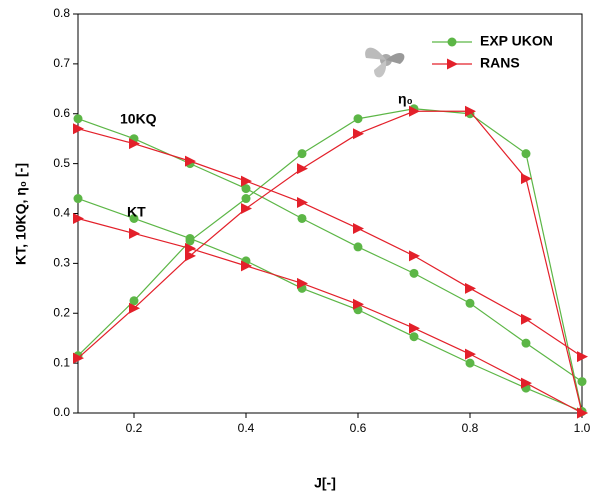 The height and width of the screenshot is (497, 603). What do you see at coordinates (582, 428) in the screenshot?
I see `x-tick-label: 1.0` at bounding box center [582, 428].